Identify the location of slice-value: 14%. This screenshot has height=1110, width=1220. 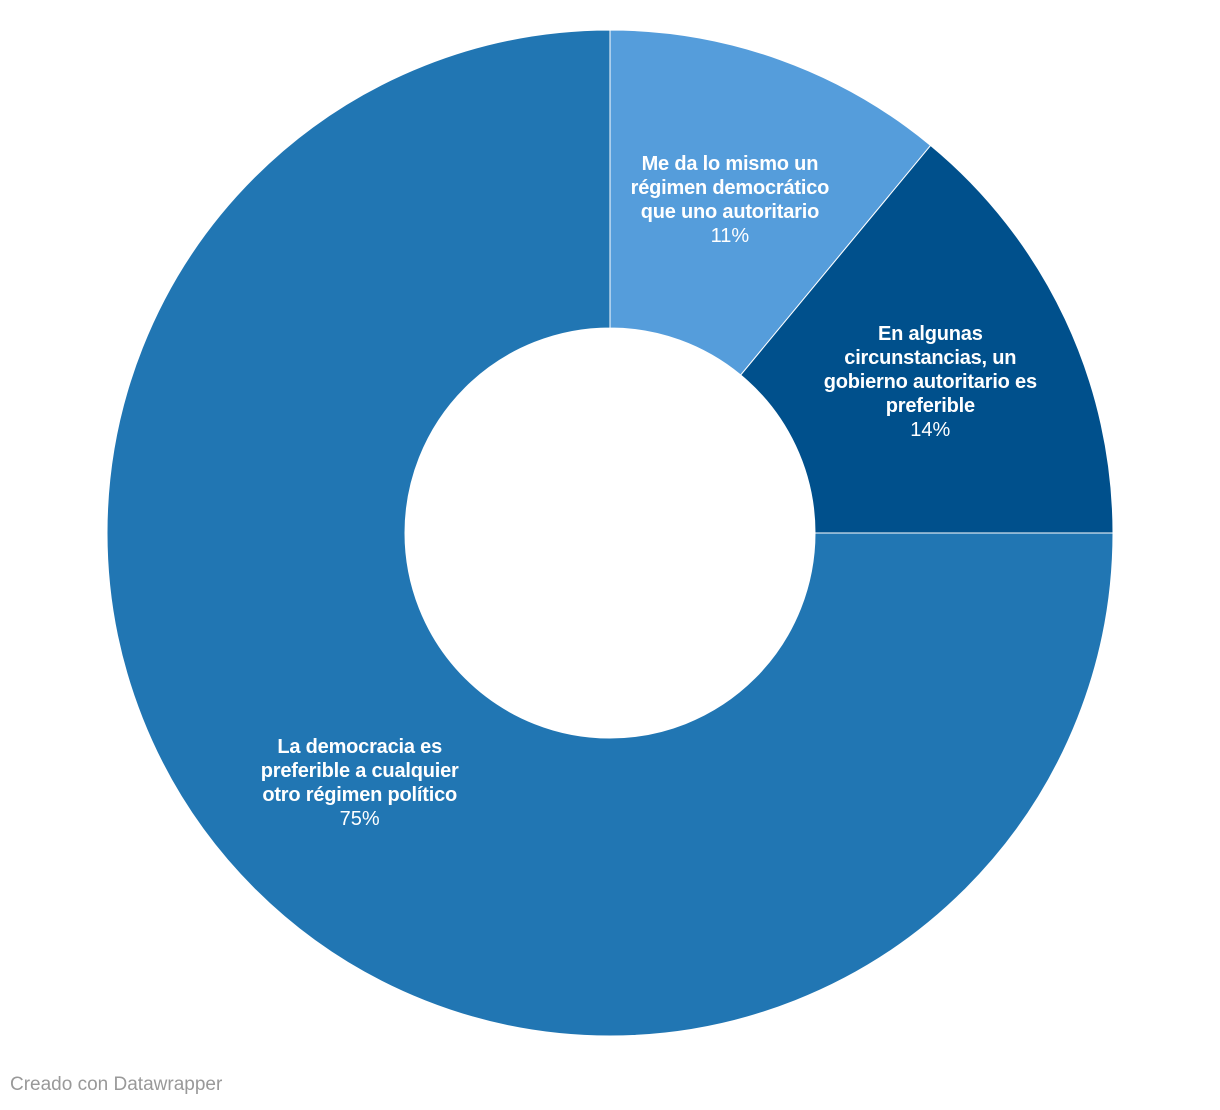
(930, 430).